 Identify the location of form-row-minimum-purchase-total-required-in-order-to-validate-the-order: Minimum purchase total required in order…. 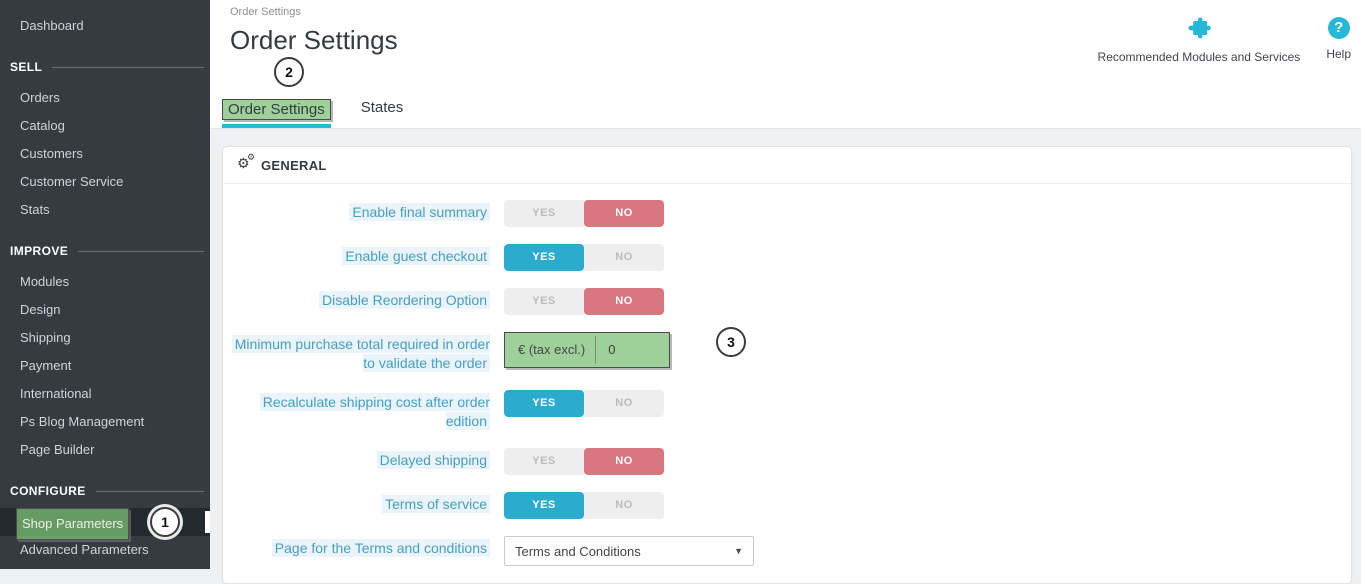
(787, 352).